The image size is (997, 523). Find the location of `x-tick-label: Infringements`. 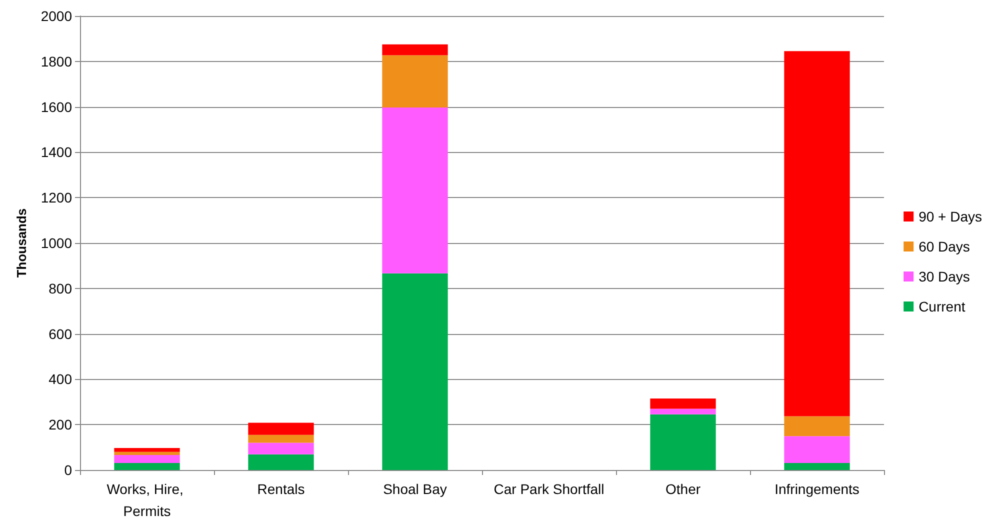

x-tick-label: Infringements is located at coordinates (817, 489).